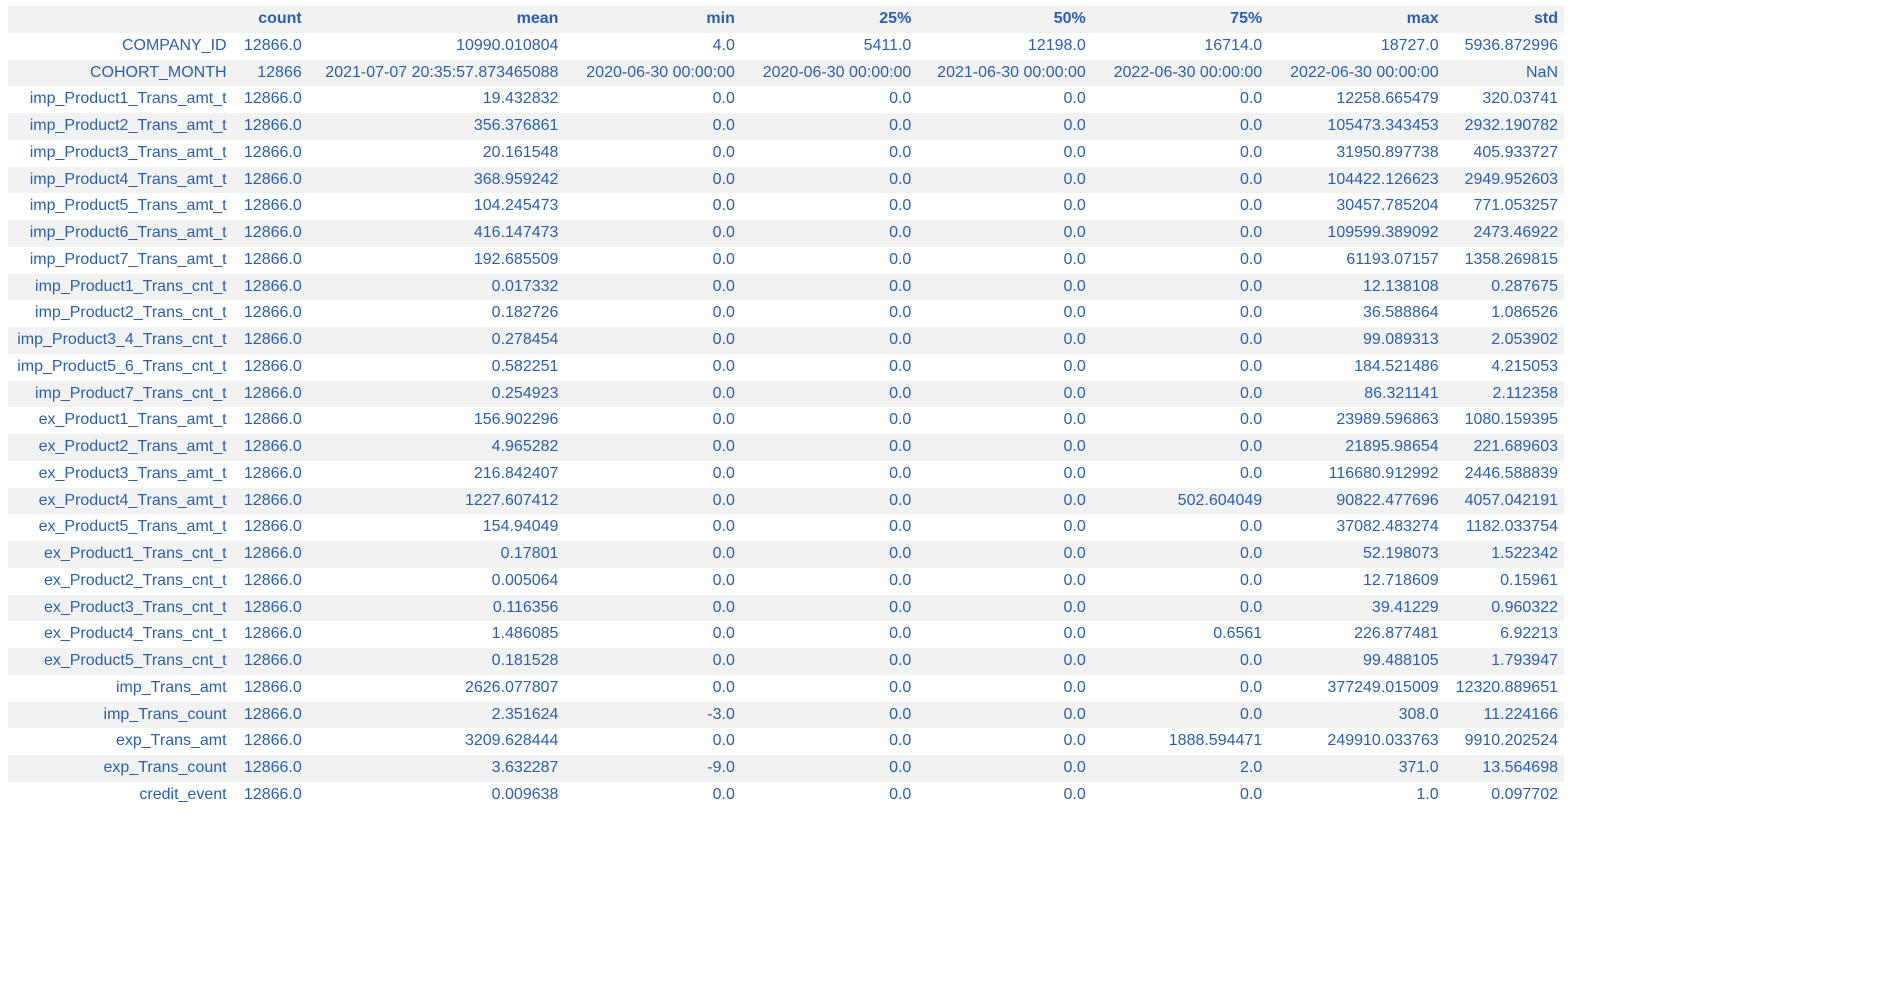  Describe the element at coordinates (1520, 714) in the screenshot. I see `table-cell: 11.224166` at that location.